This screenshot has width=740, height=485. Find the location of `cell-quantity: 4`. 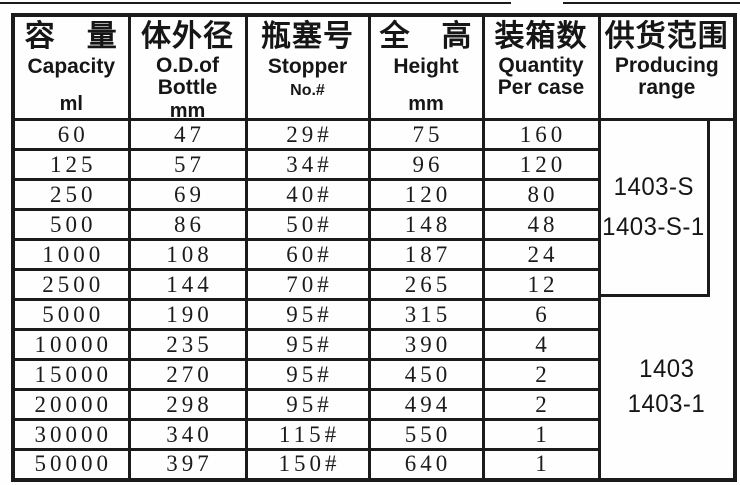

cell-quantity: 4 is located at coordinates (541, 344).